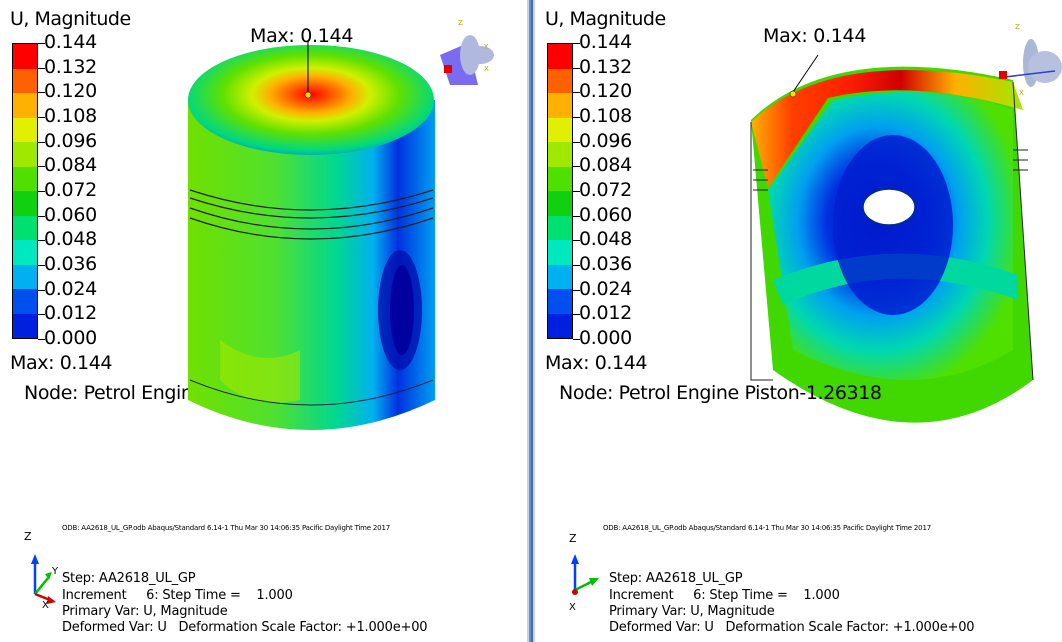 This screenshot has width=1062, height=642. What do you see at coordinates (70, 313) in the screenshot?
I see `legend-label: 0.012` at bounding box center [70, 313].